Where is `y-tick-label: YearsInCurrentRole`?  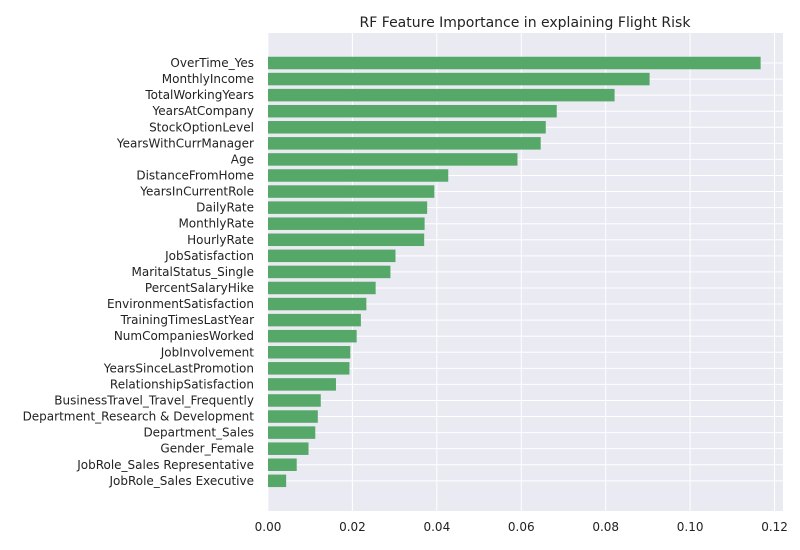
y-tick-label: YearsInCurrentRole is located at coordinates (196, 192).